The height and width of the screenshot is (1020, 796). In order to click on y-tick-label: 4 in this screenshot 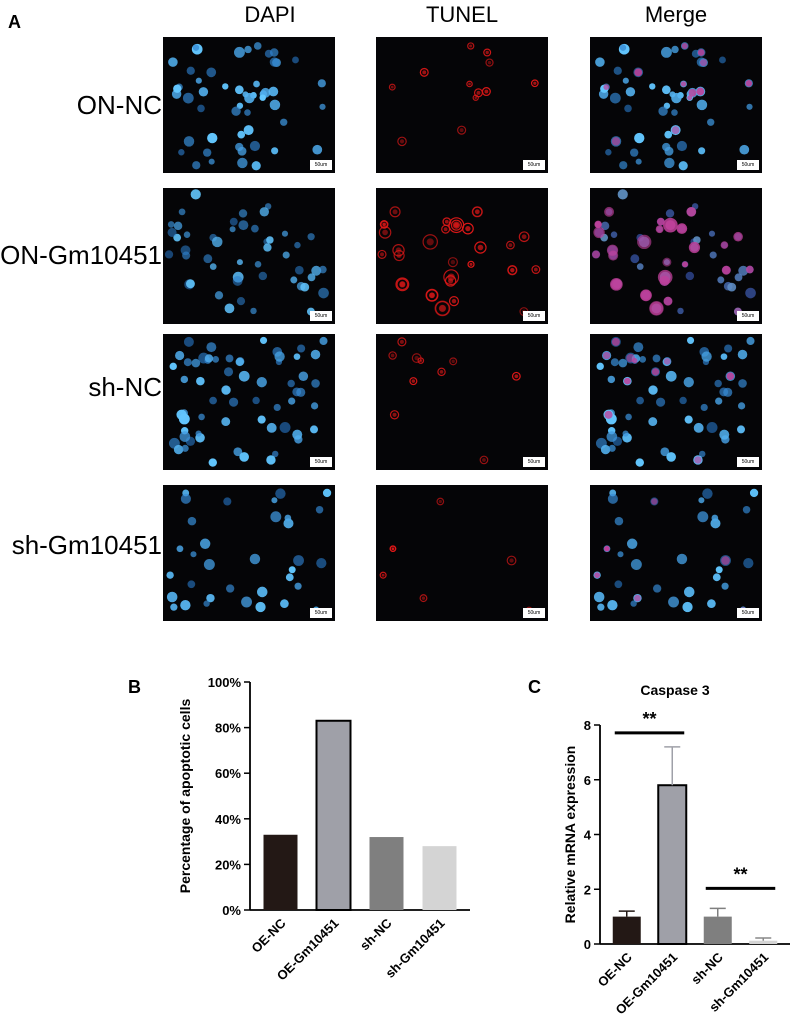, I will do `click(588, 835)`.